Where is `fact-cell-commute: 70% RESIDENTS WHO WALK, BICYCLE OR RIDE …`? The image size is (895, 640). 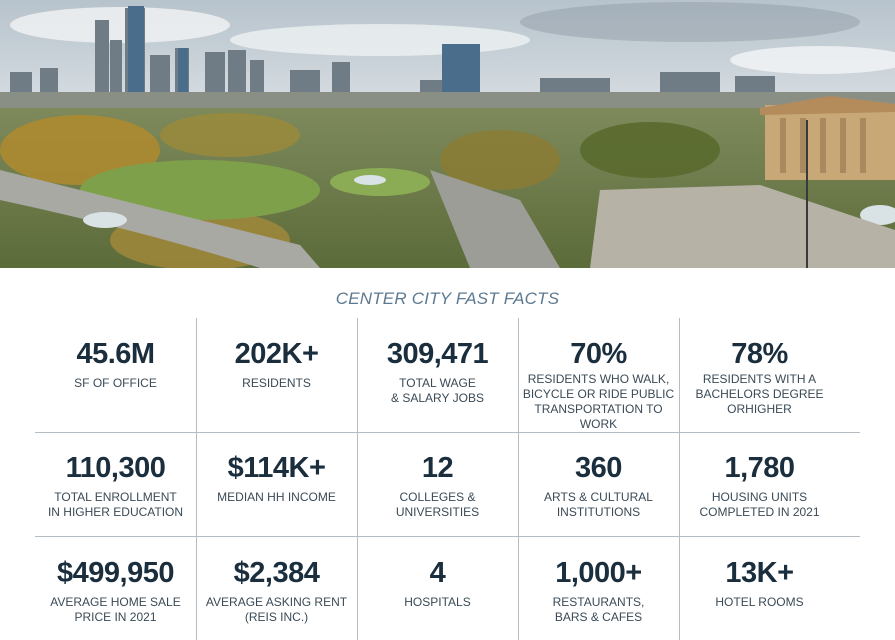
fact-cell-commute: 70% RESIDENTS WHO WALK, BICYCLE OR RIDE … is located at coordinates (598, 386).